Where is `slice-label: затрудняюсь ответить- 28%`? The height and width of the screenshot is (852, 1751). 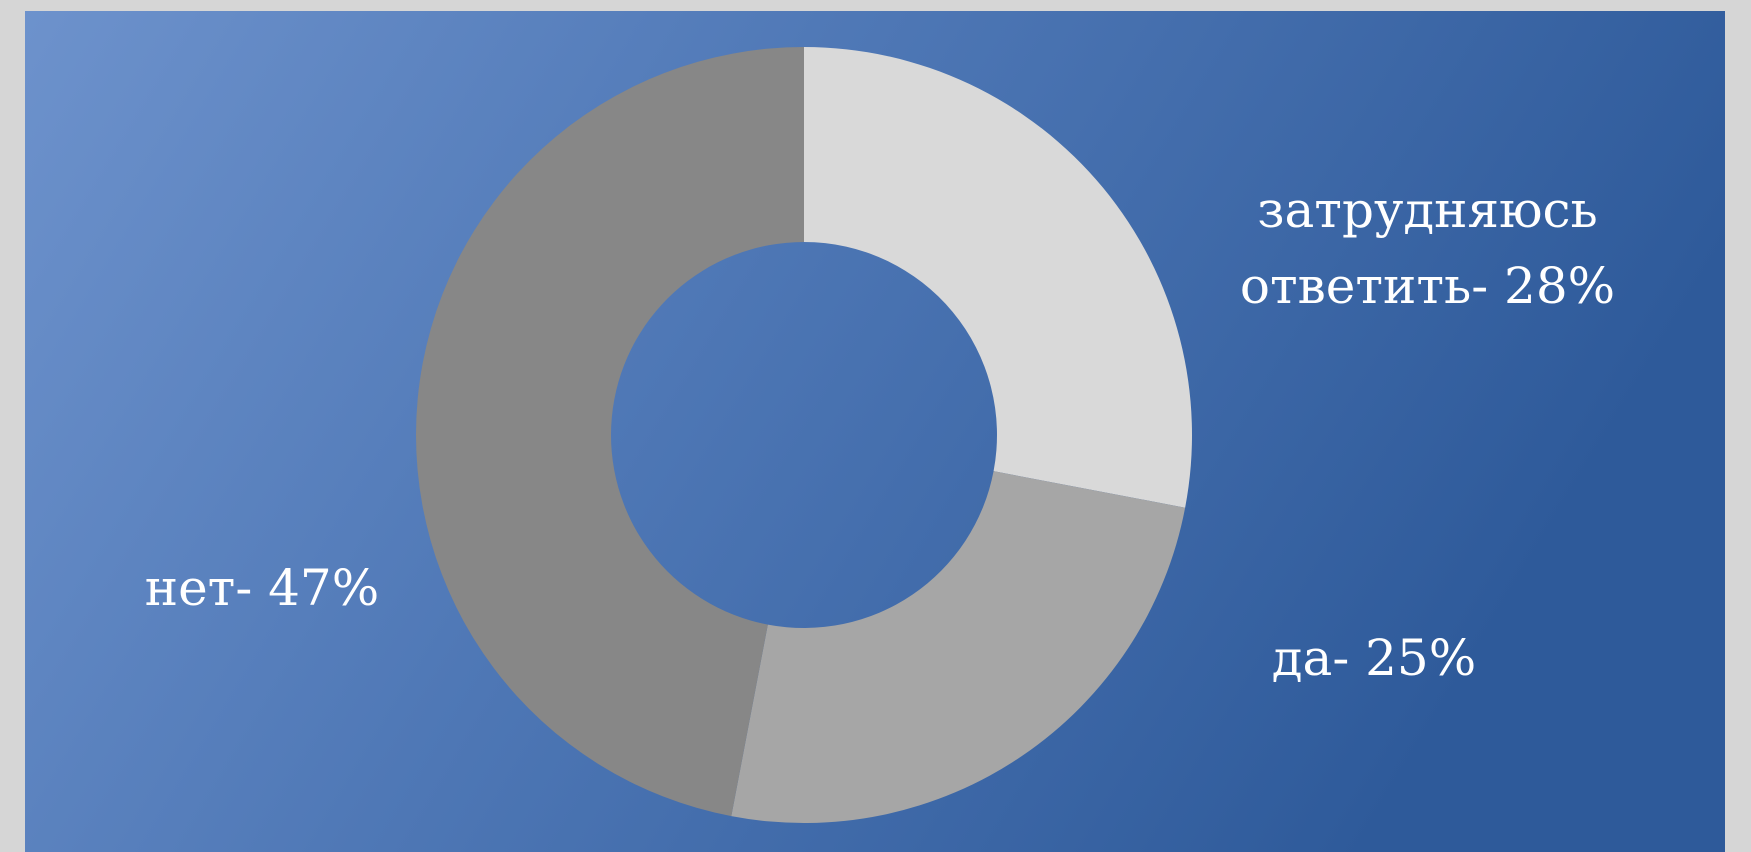 slice-label: затрудняюсь ответить- 28% is located at coordinates (1427, 248).